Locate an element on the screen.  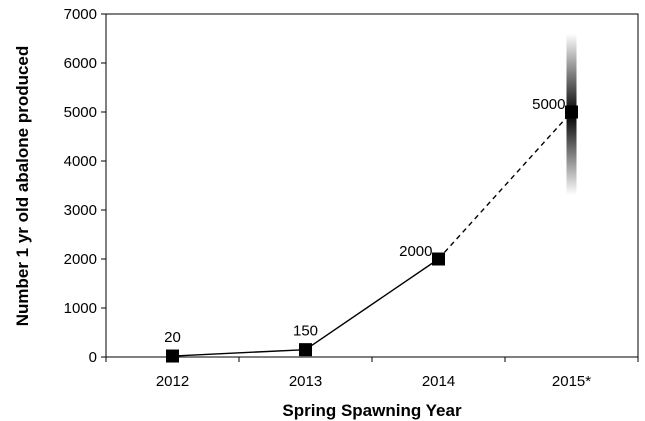
projected-line-segment is located at coordinates (505, 185).